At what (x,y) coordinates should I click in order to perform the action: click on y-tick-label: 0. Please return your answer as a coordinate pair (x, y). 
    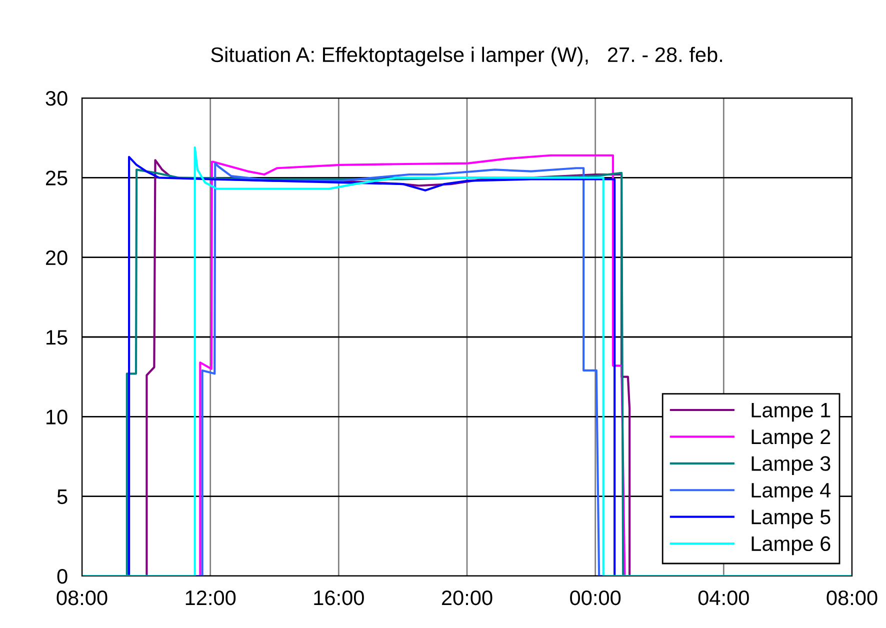
    Looking at the image, I should click on (62, 576).